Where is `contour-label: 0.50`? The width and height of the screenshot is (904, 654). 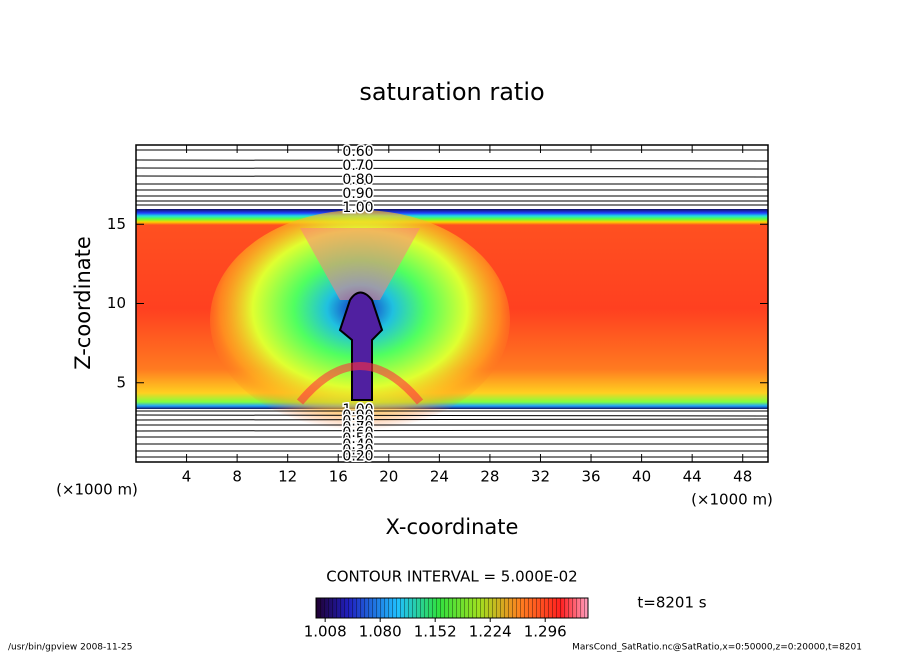
contour-label: 0.50 is located at coordinates (357, 439).